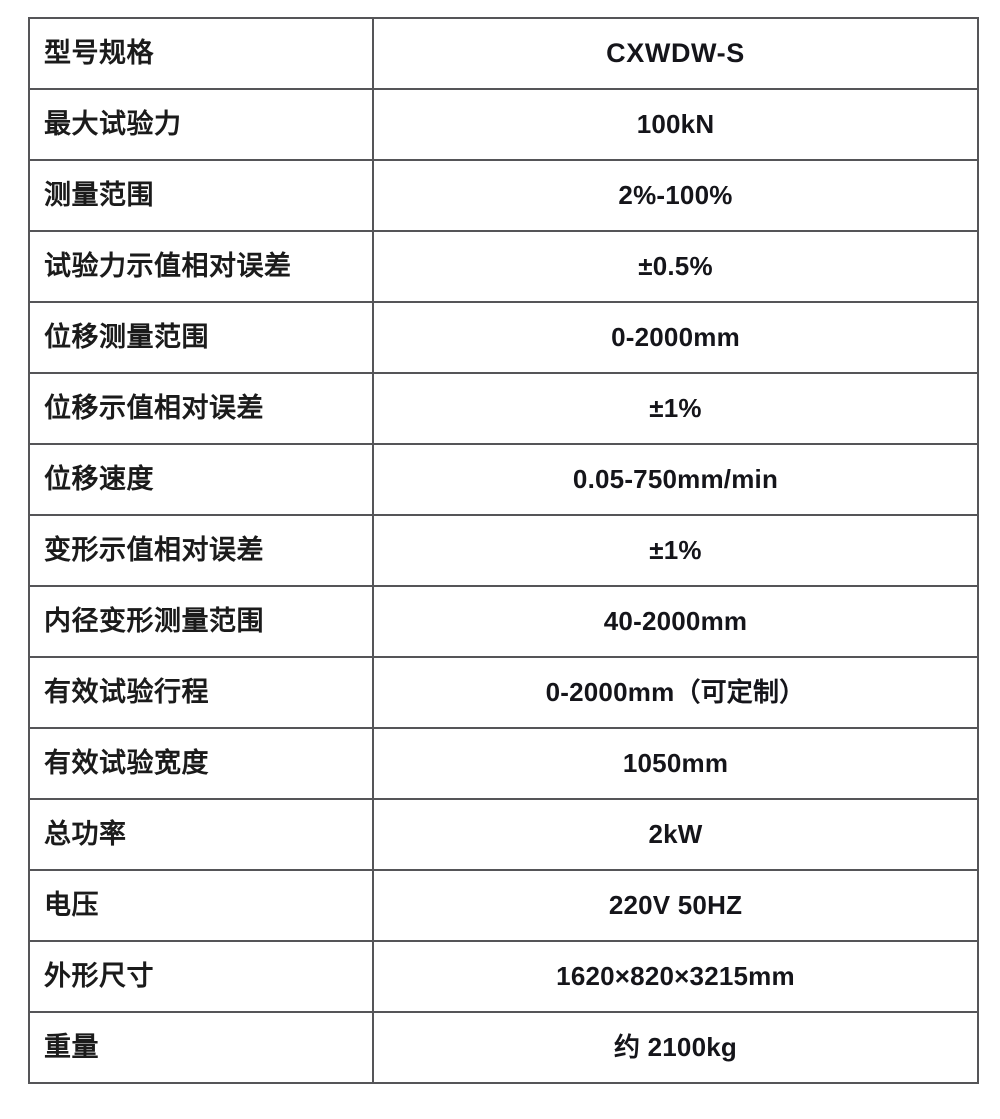 This screenshot has height=1119, width=1000. I want to click on table-header-row: 型号规格 CXWDW-S, so click(503, 53).